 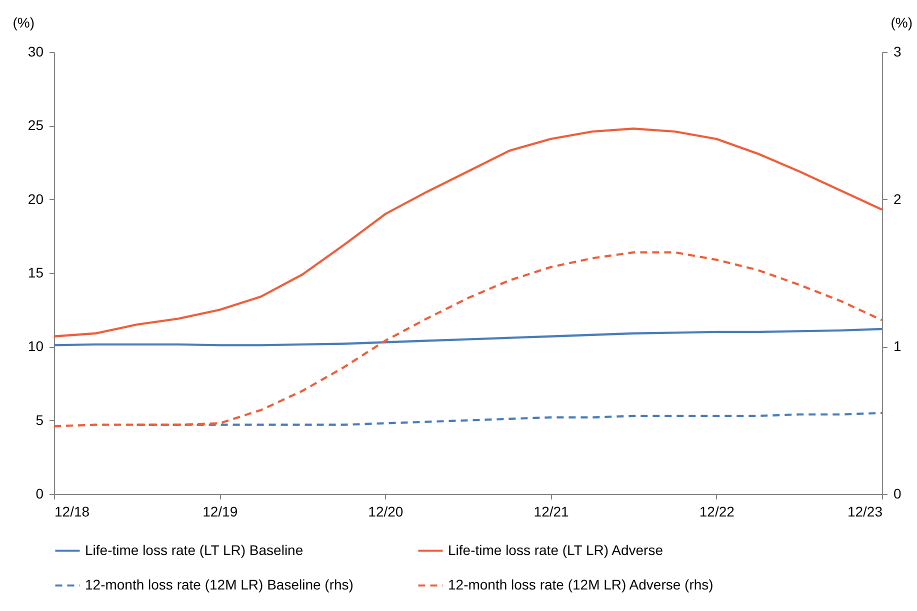 What do you see at coordinates (36, 198) in the screenshot?
I see `y-tick-label: 20` at bounding box center [36, 198].